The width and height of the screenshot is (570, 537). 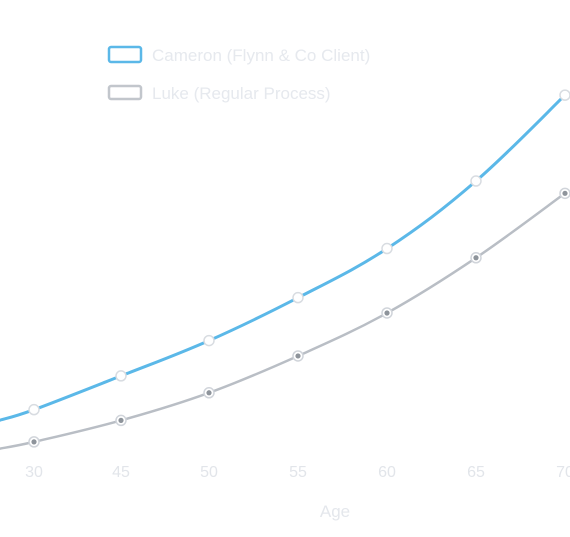 I want to click on legend-swatch-cameron, so click(x=125, y=54).